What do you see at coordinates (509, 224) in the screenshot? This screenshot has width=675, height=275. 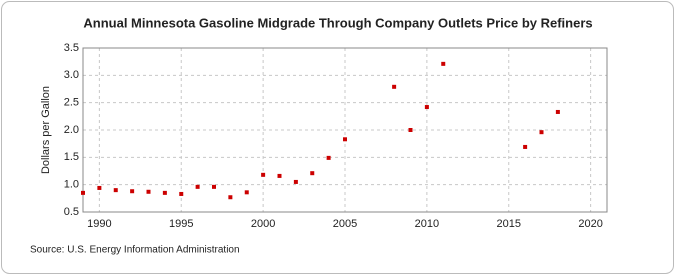 I see `x-tick-label: 2015` at bounding box center [509, 224].